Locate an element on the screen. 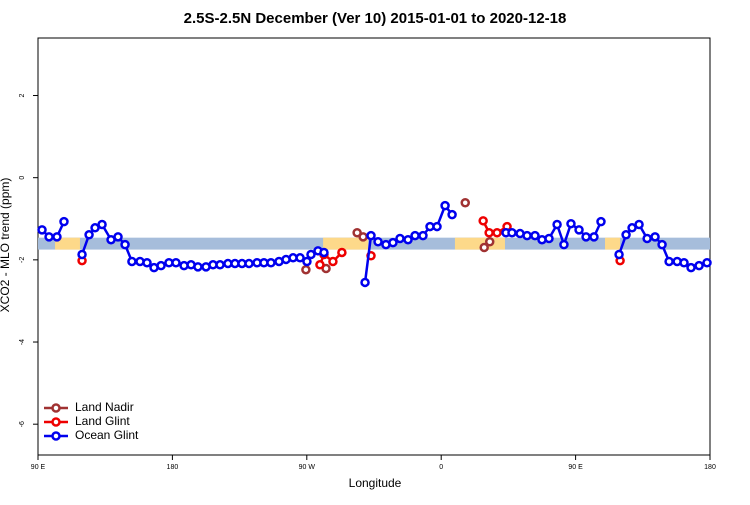 The height and width of the screenshot is (505, 750). legend-label: Land Glint is located at coordinates (102, 421).